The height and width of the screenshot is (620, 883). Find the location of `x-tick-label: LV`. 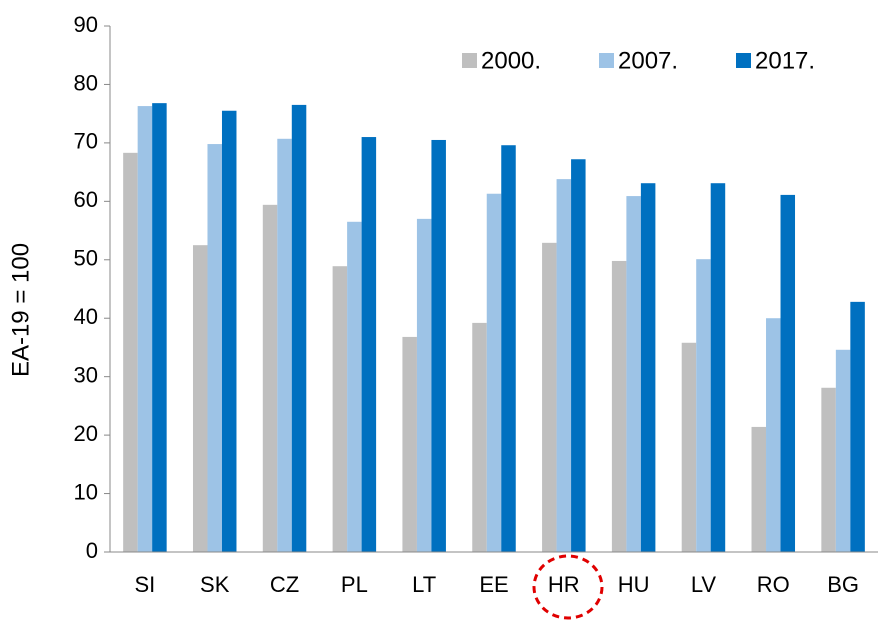

x-tick-label: LV is located at coordinates (704, 584).